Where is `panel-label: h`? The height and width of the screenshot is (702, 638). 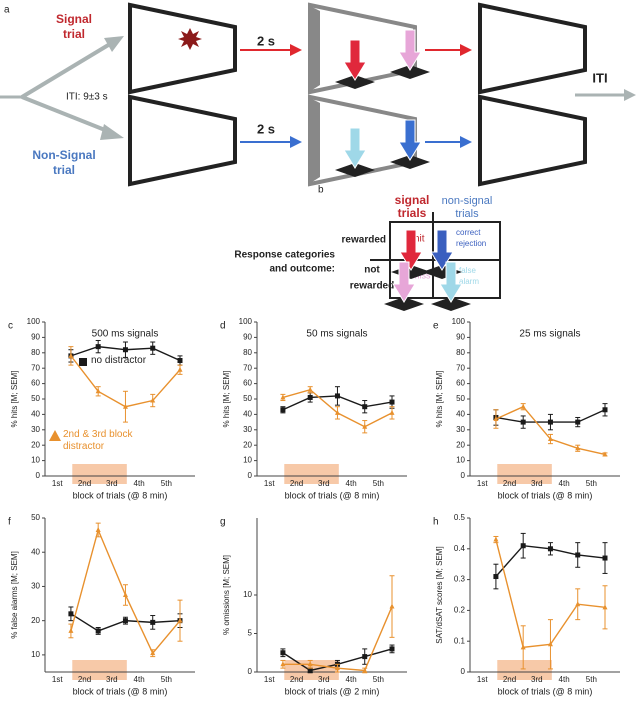 panel-label: h is located at coordinates (436, 522).